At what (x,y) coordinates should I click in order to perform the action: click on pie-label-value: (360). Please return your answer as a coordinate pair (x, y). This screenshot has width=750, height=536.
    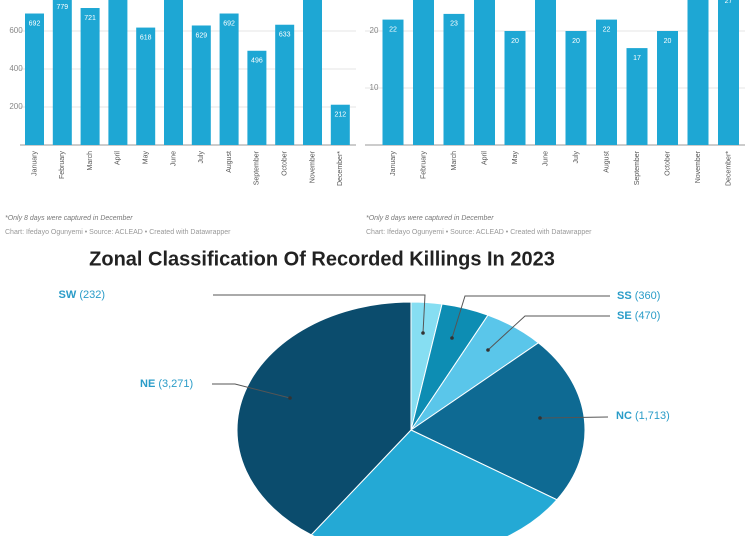
    Looking at the image, I should click on (648, 296).